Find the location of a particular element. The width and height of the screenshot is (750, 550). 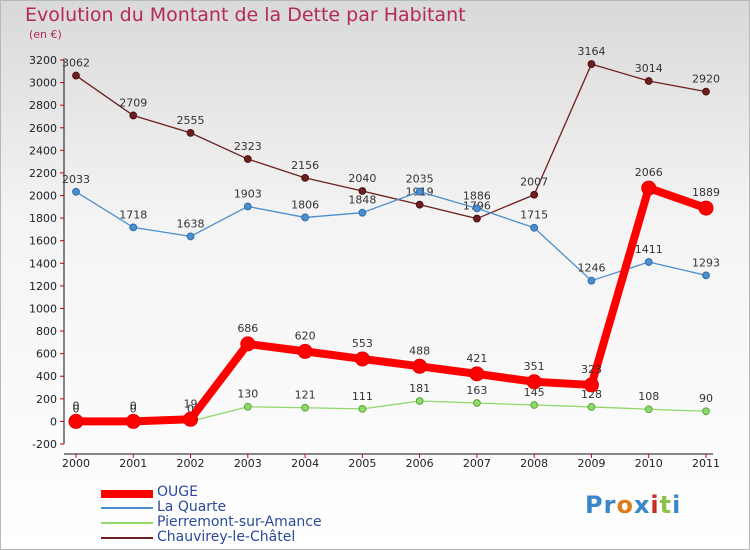

y-tick-label: 400 is located at coordinates (46, 376).